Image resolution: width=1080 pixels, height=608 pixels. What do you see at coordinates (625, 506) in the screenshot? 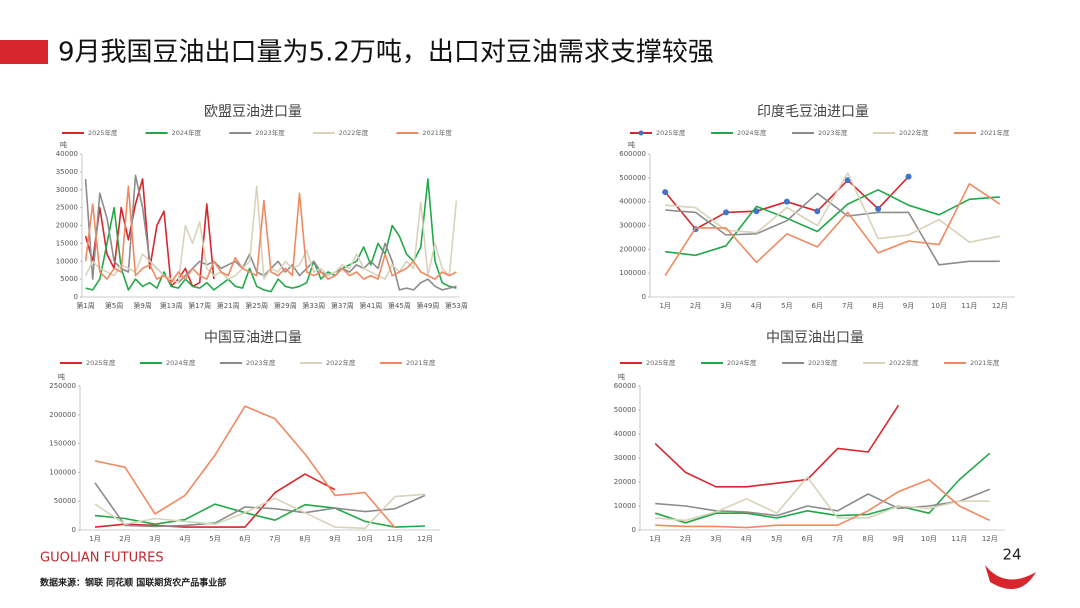
I see `y-tick-label: 10000` at bounding box center [625, 506].